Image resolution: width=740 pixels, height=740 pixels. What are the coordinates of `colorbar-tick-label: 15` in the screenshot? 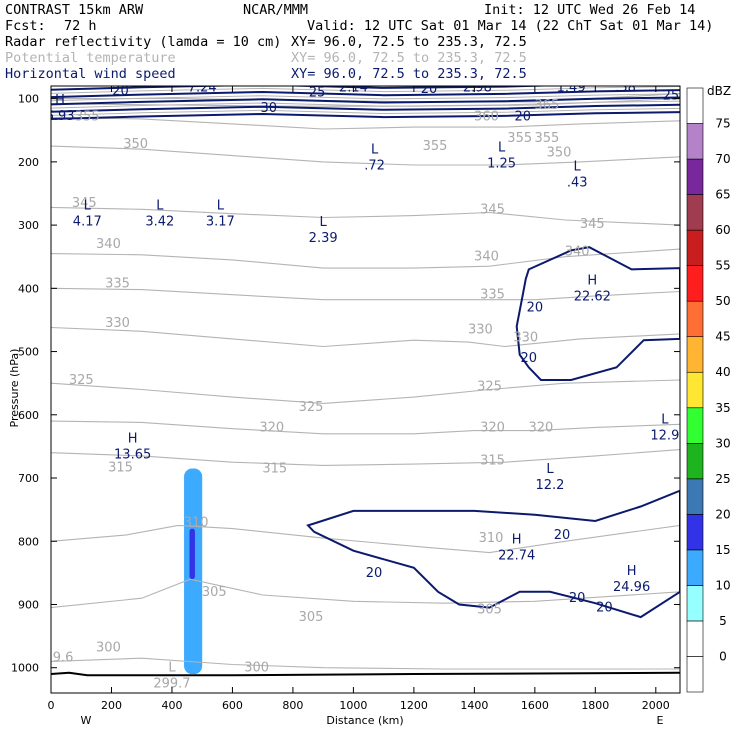 It's located at (722, 550).